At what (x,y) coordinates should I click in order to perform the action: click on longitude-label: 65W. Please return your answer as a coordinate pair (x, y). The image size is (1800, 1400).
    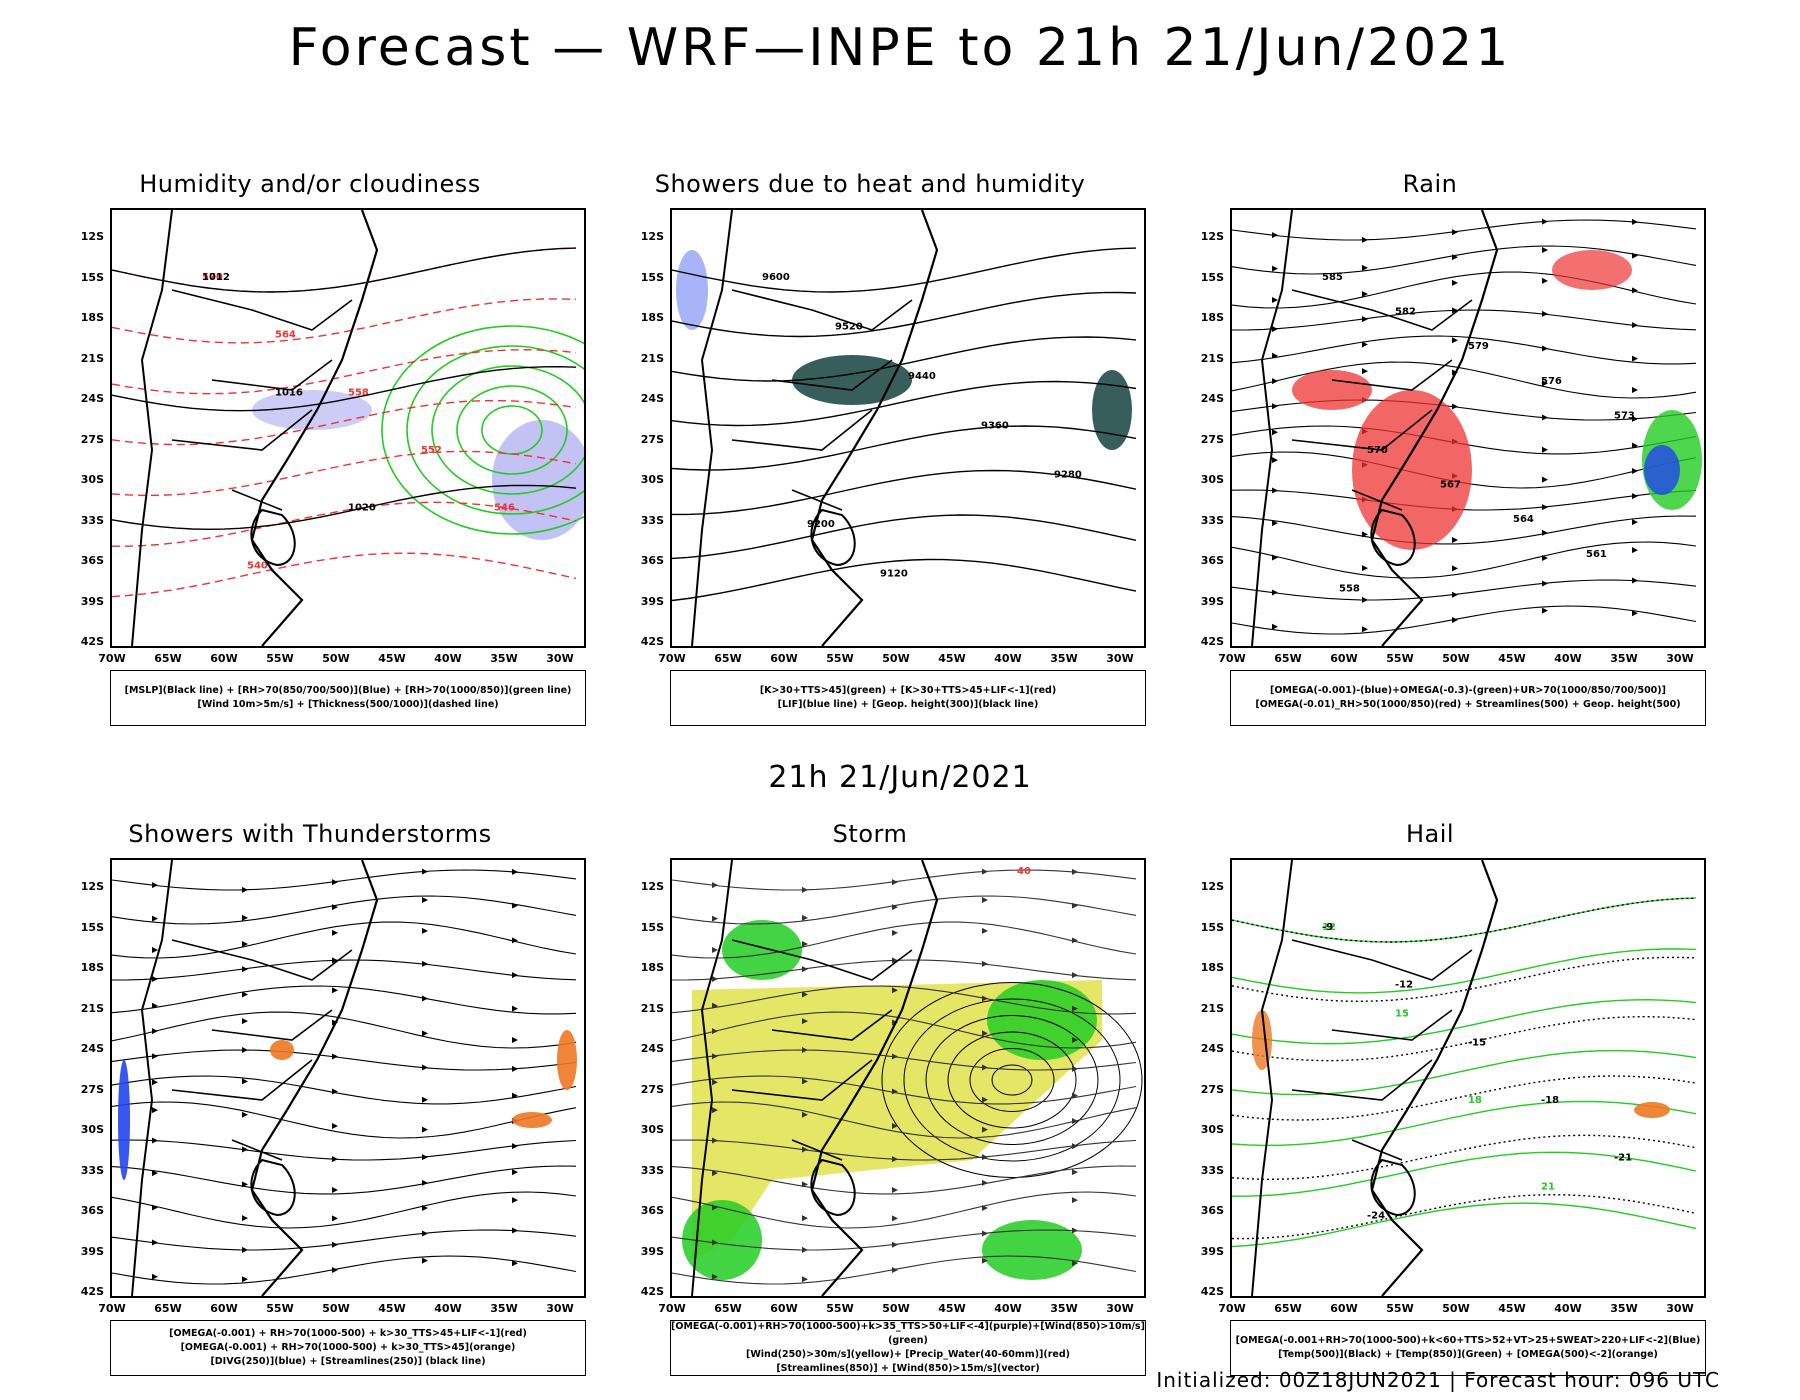
    Looking at the image, I should click on (168, 1308).